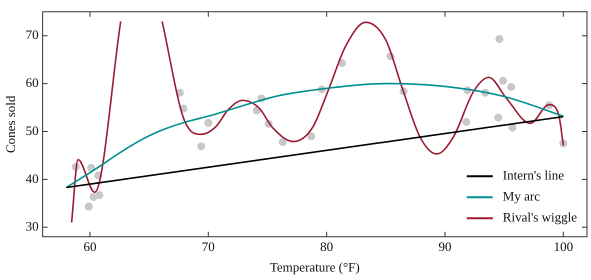 This screenshot has height=280, width=591. What do you see at coordinates (32, 82) in the screenshot?
I see `y-tick-label: 60` at bounding box center [32, 82].